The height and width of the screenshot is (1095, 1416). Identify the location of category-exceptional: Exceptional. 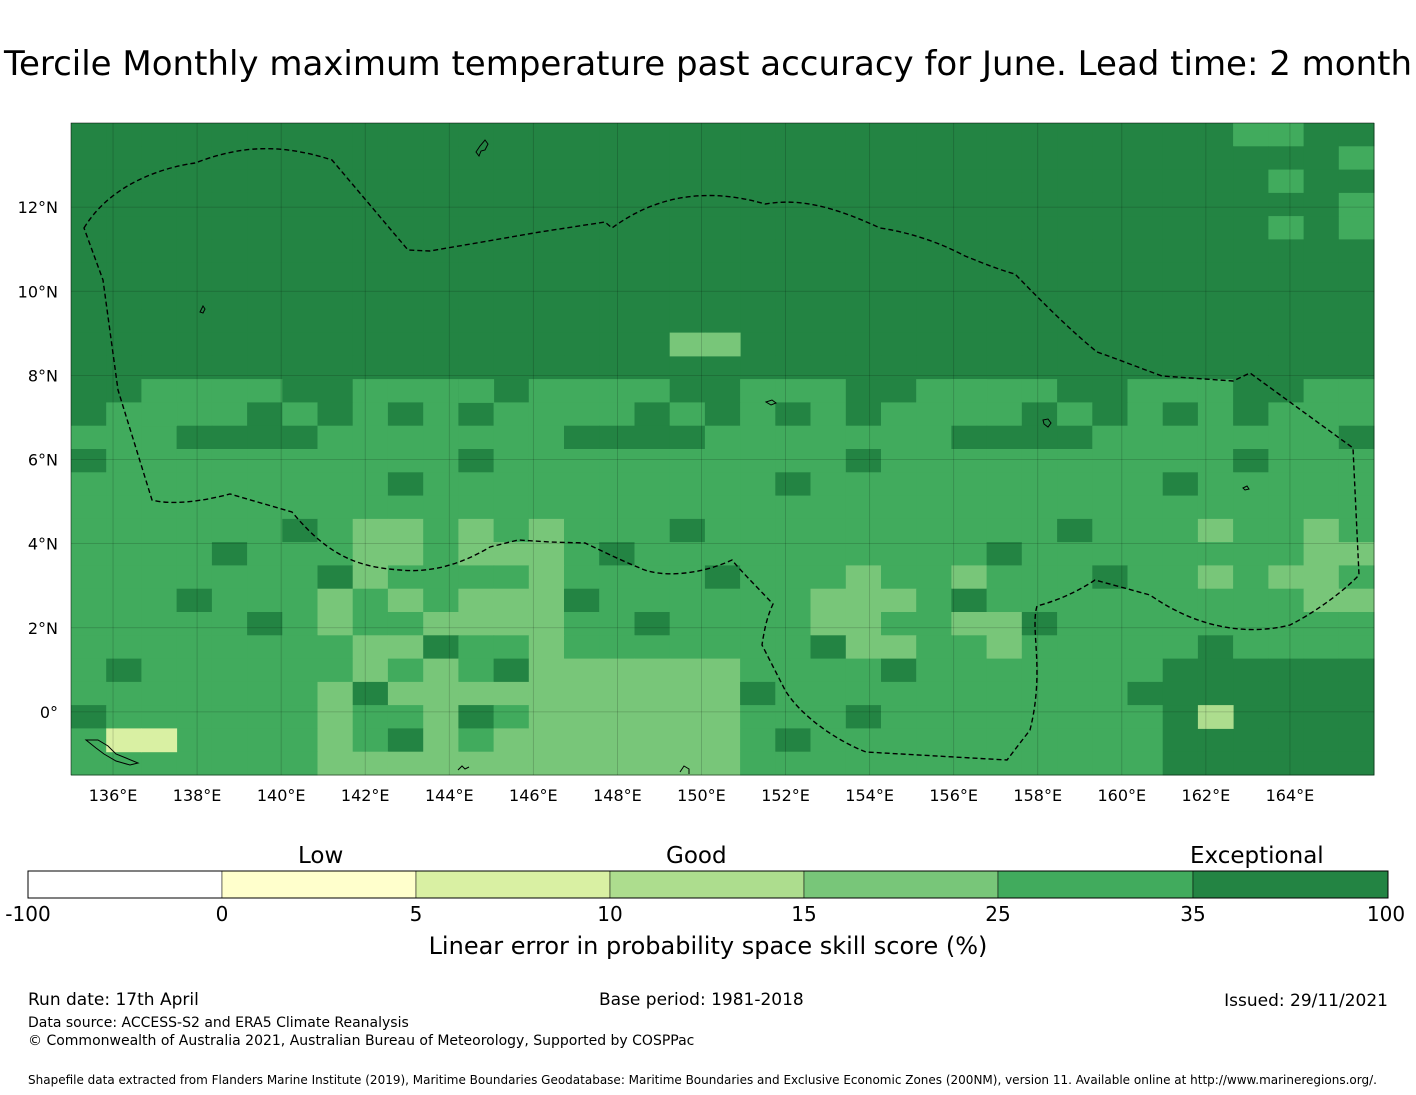
(1257, 856).